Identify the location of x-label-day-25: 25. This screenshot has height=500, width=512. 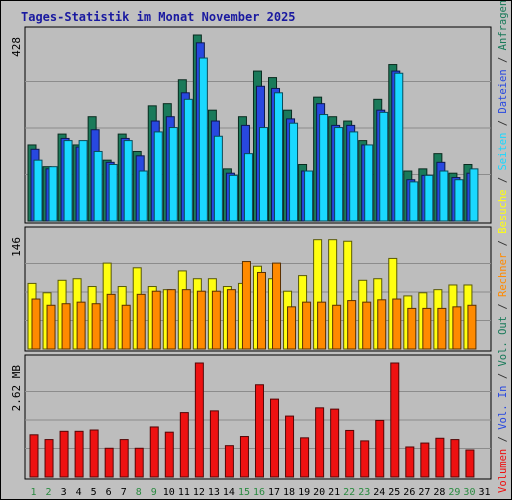
(394, 492).